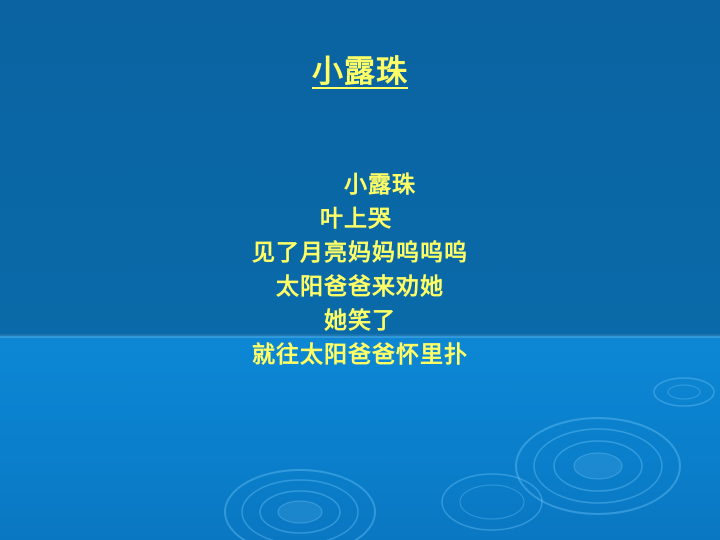 This screenshot has height=540, width=720. Describe the element at coordinates (360, 287) in the screenshot. I see `poem-line: 太阳爸爸来劝她` at that location.